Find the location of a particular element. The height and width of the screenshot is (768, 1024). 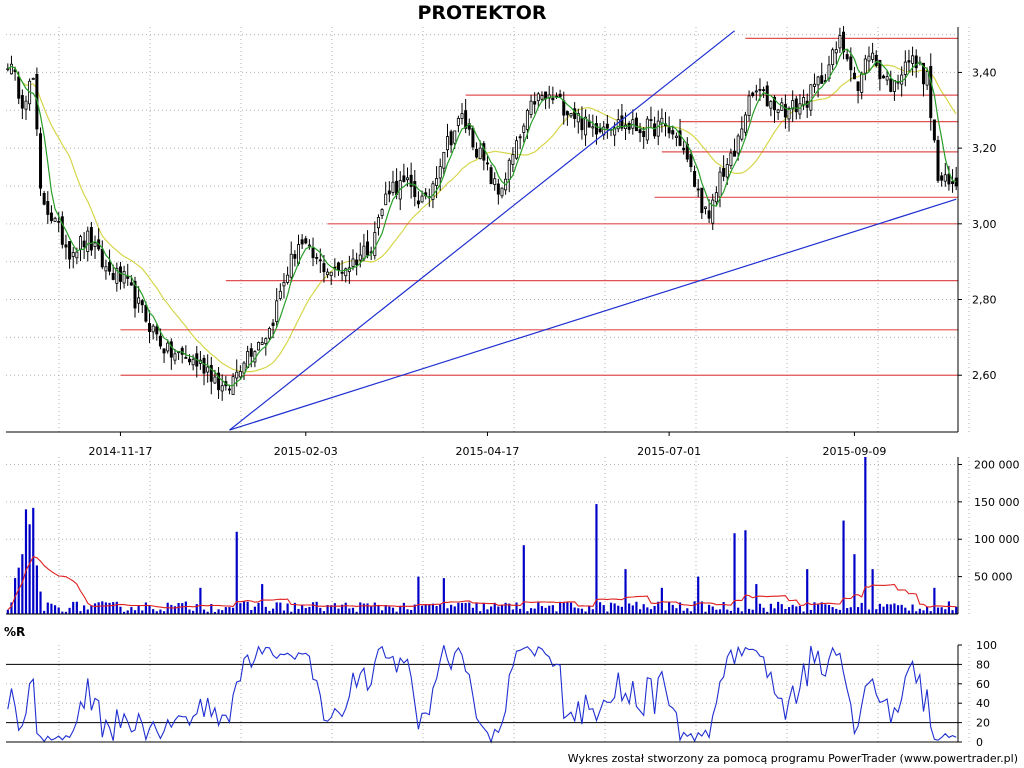

wr-y-tick-label: 60 is located at coordinates (983, 684).